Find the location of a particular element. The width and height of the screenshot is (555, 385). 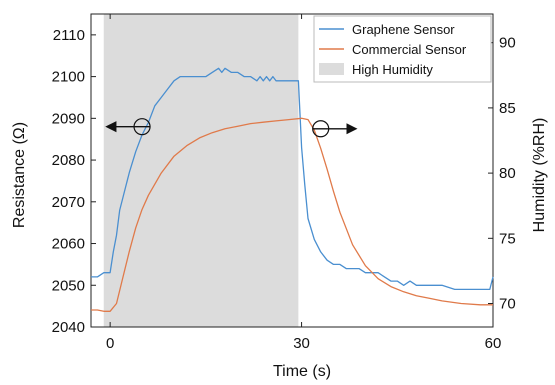

y-right-tick-label: 90 is located at coordinates (507, 43).